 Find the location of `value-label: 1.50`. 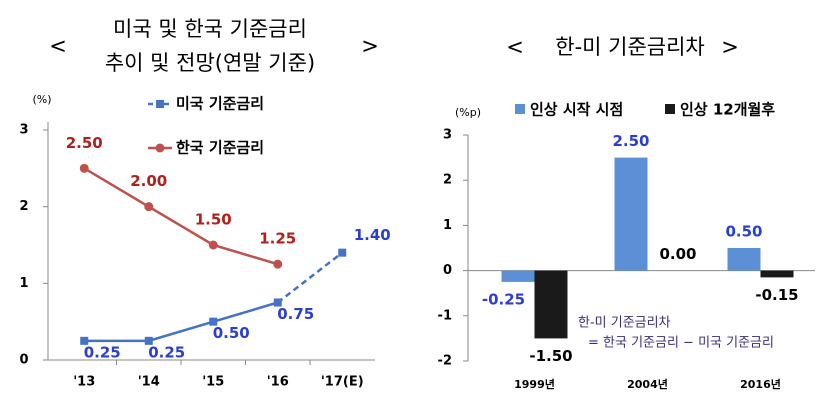

value-label: 1.50 is located at coordinates (213, 220).